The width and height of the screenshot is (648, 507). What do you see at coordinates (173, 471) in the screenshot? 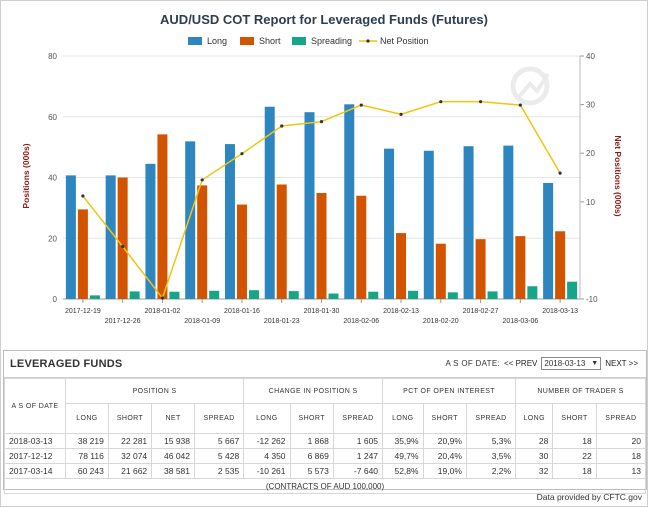
I see `table-cell: 38 581` at bounding box center [173, 471].